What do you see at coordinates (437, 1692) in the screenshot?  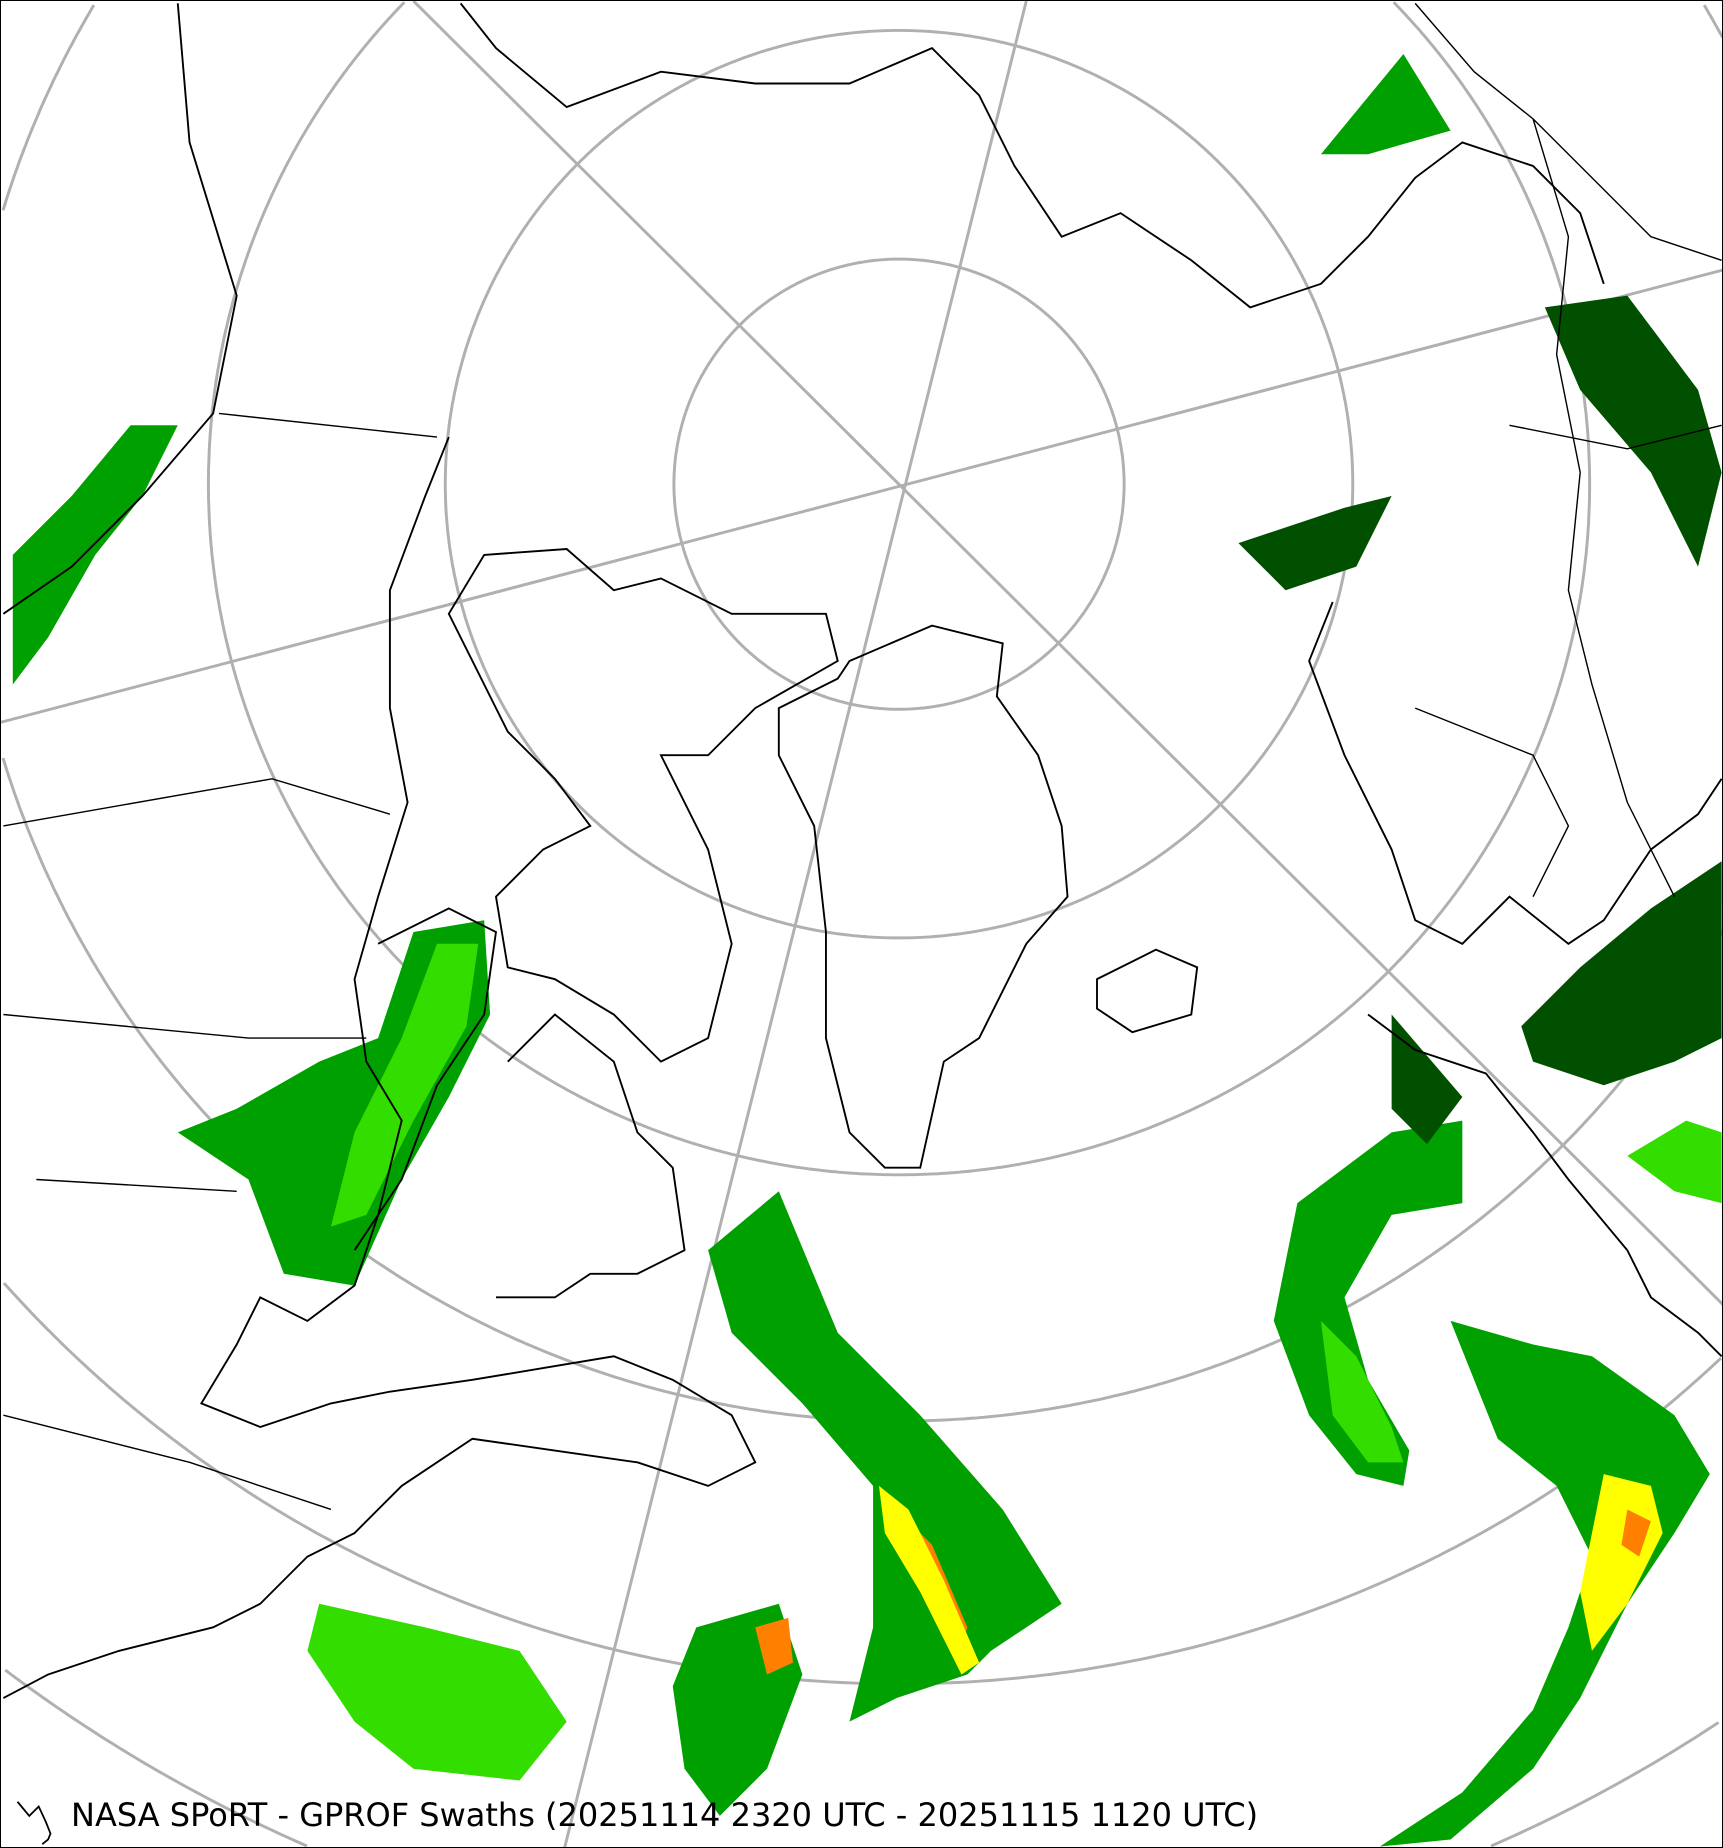 I see `precip-area-sw-atlantic` at bounding box center [437, 1692].